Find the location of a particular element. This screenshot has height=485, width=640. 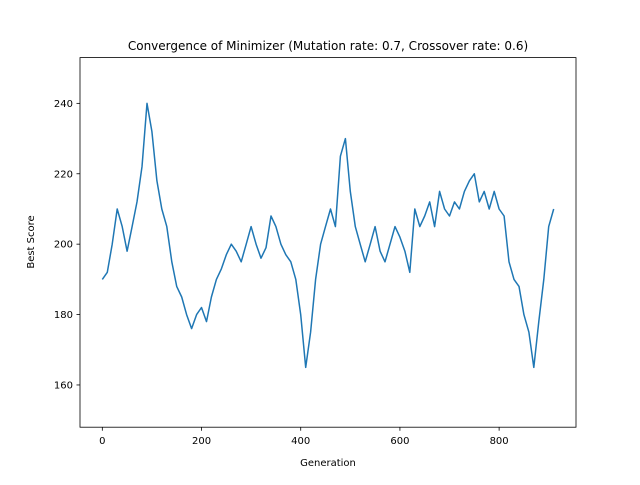

y-tick-label: 180 is located at coordinates (63, 315).